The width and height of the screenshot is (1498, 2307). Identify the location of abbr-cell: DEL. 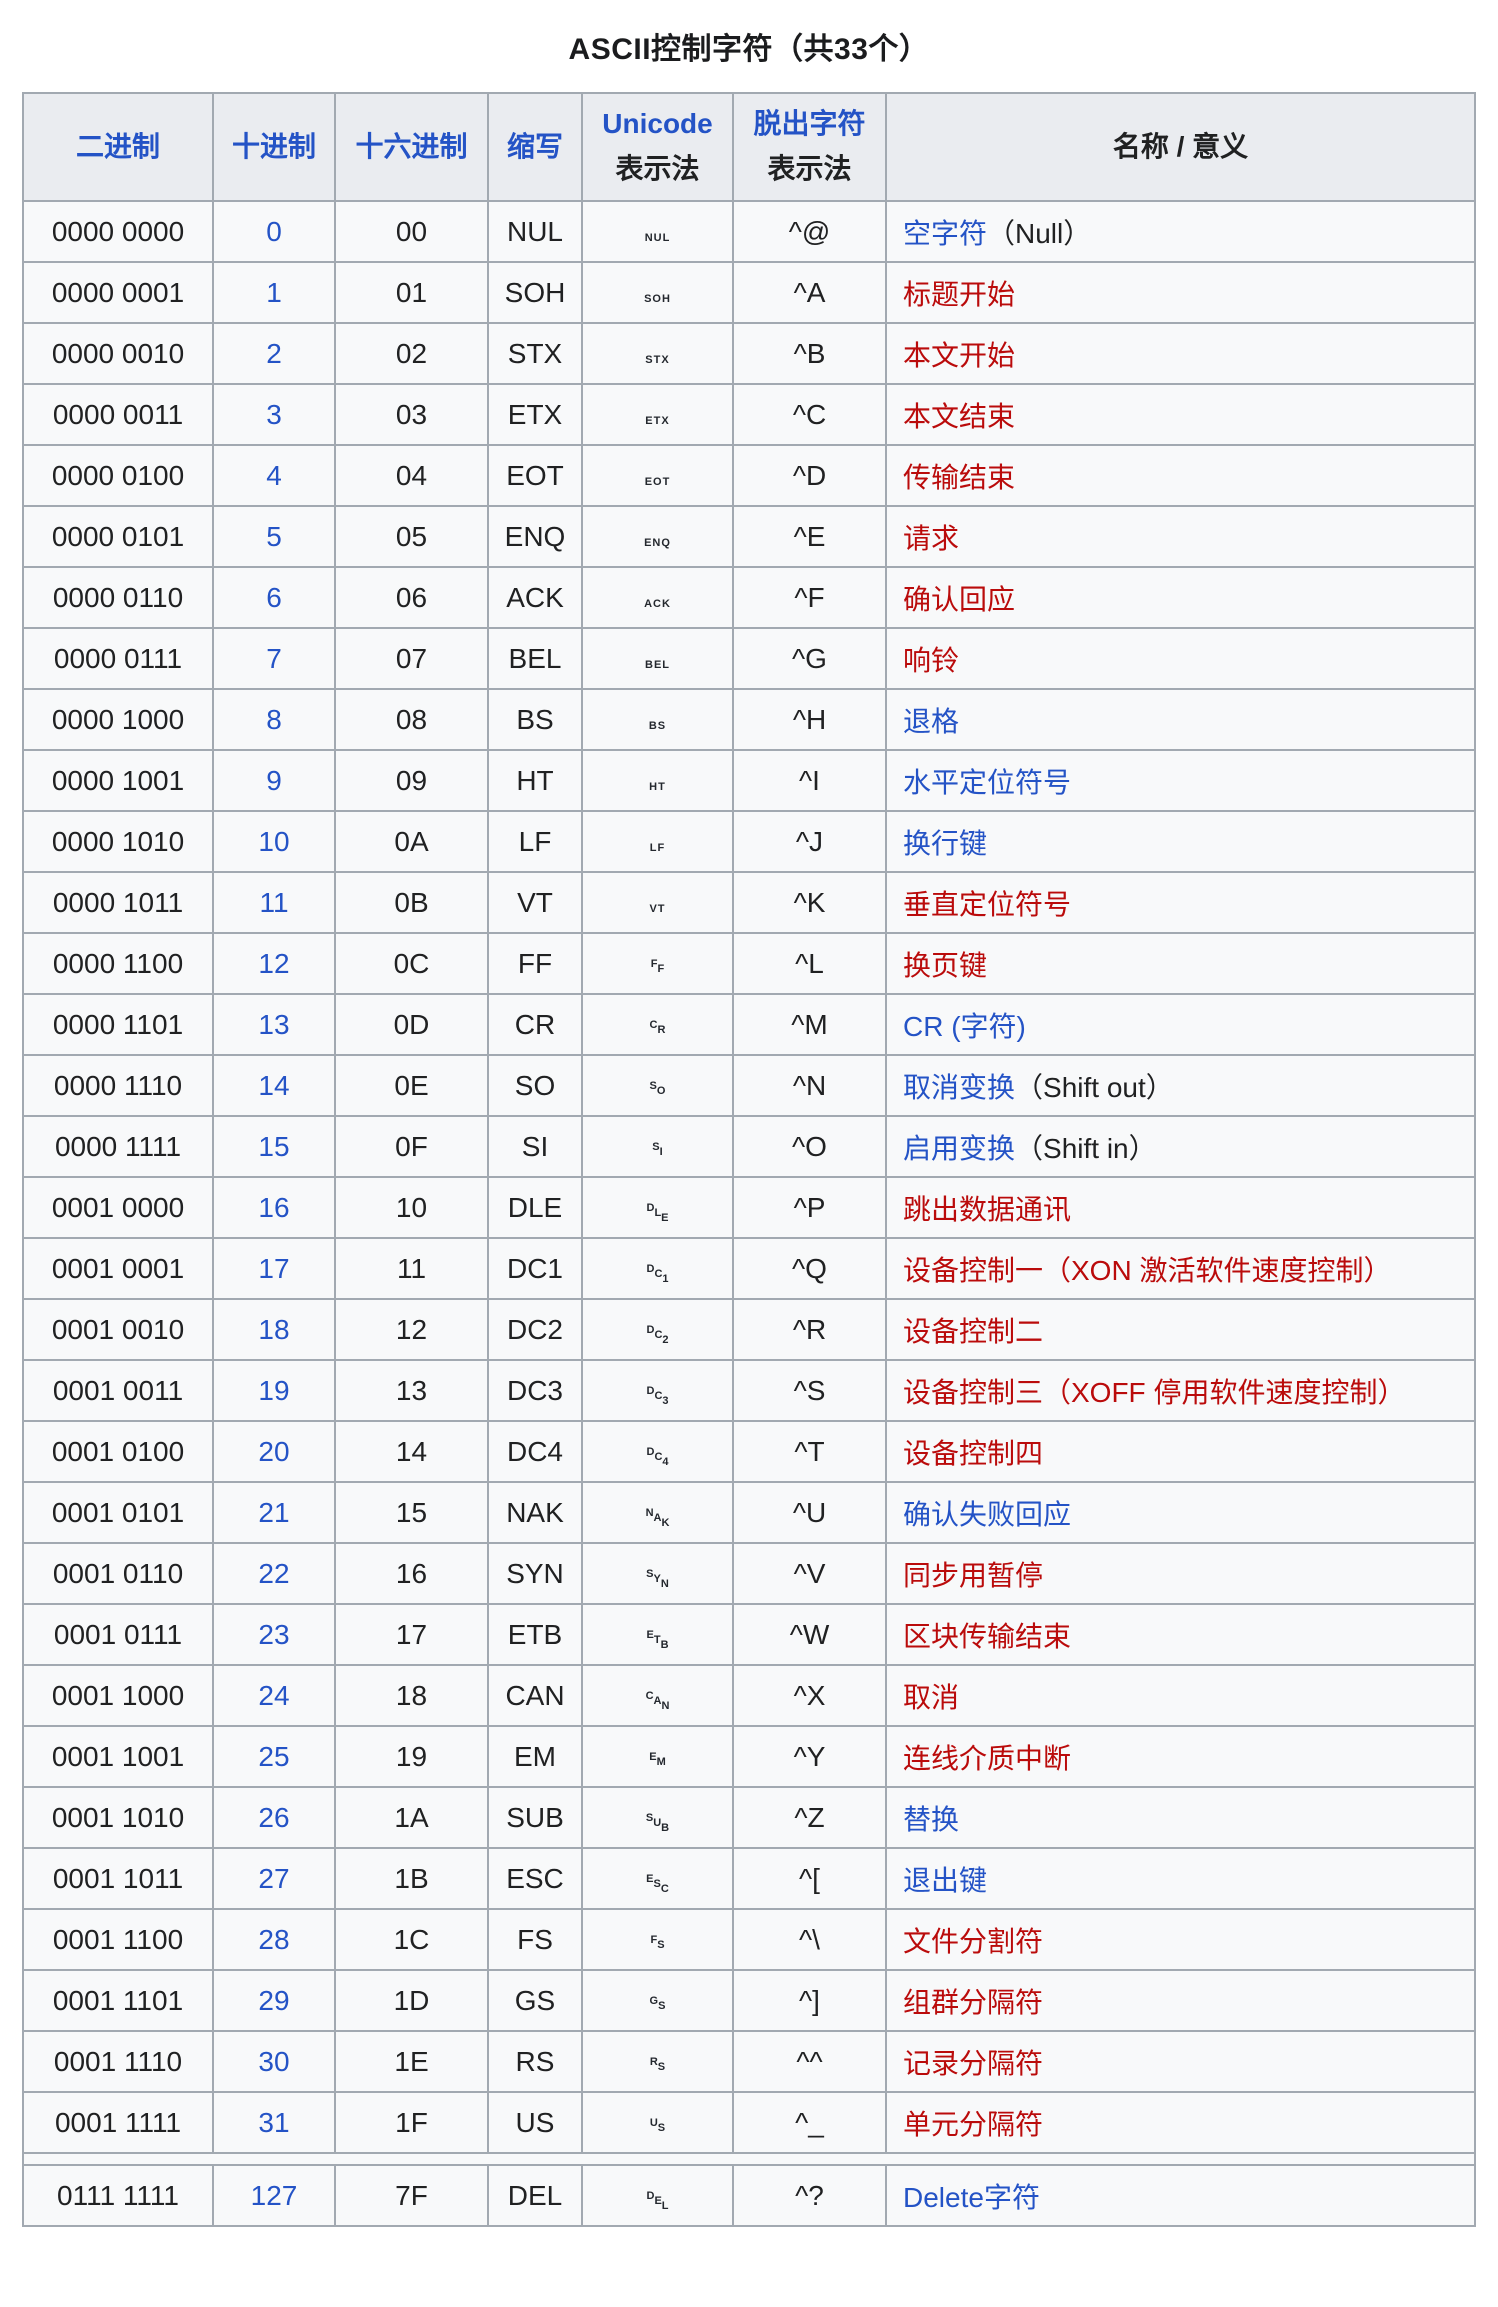
(535, 2195).